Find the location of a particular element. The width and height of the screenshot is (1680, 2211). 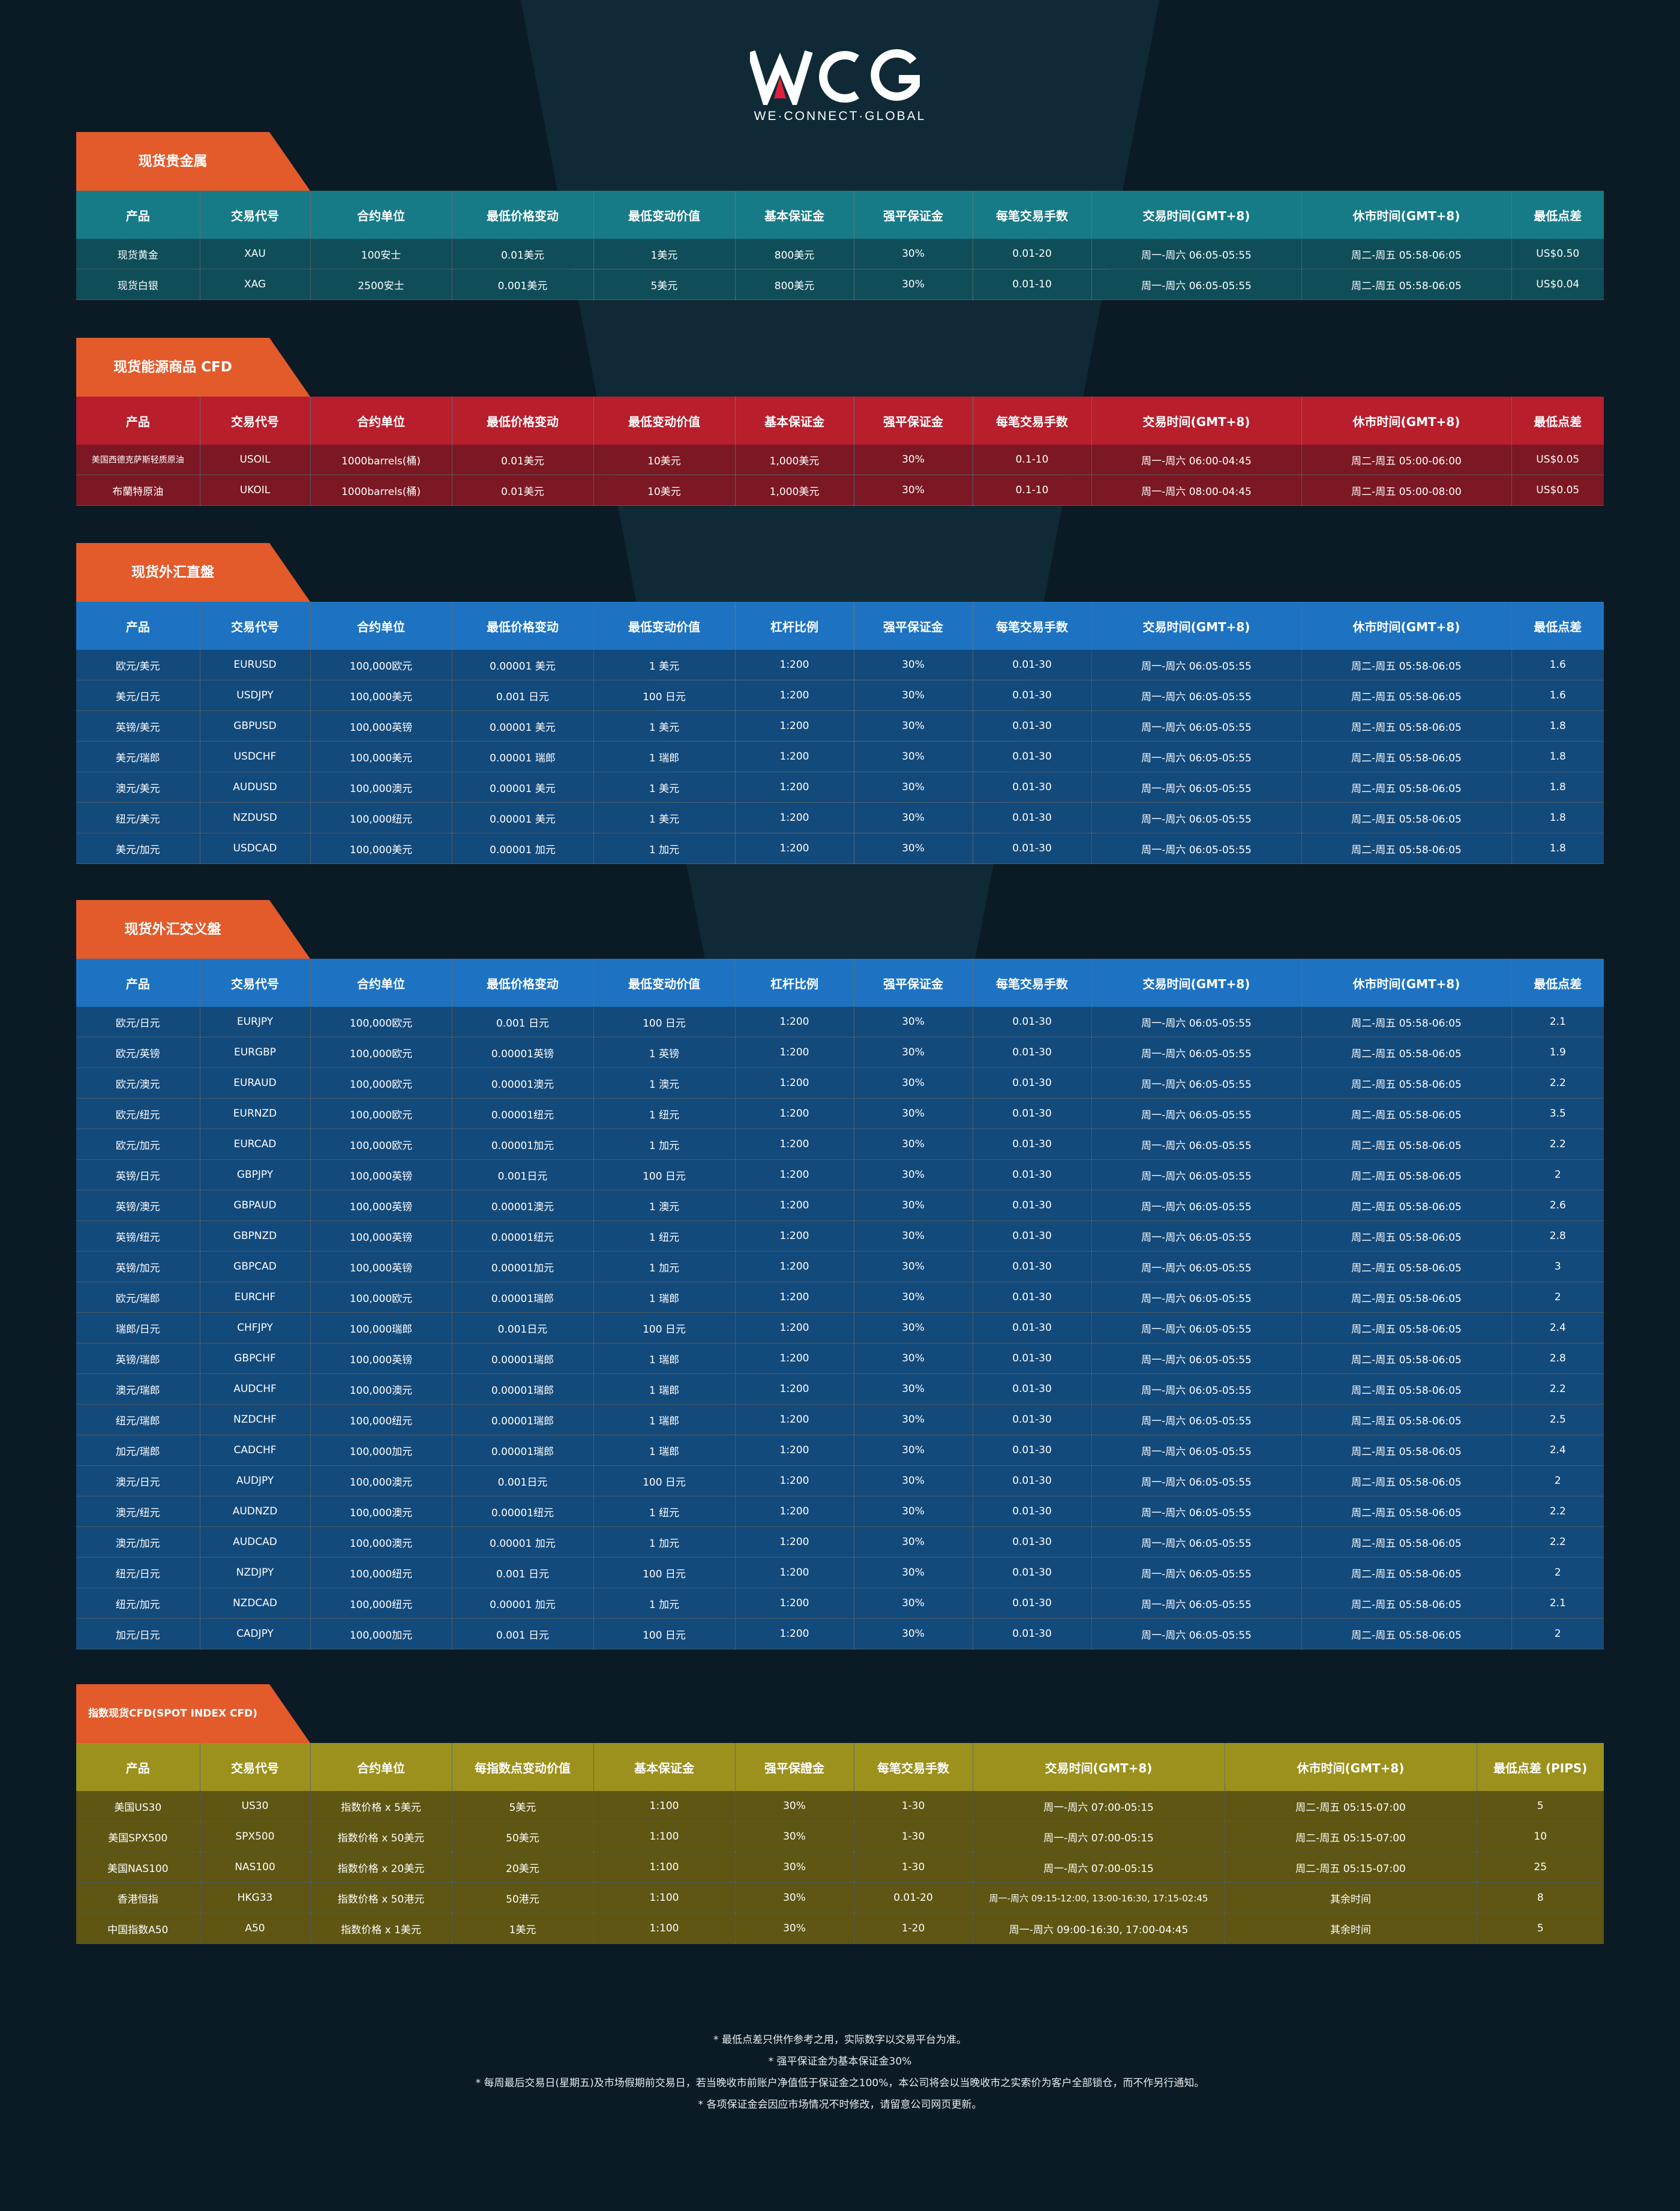

table-cell: 2.6 is located at coordinates (1557, 1205).